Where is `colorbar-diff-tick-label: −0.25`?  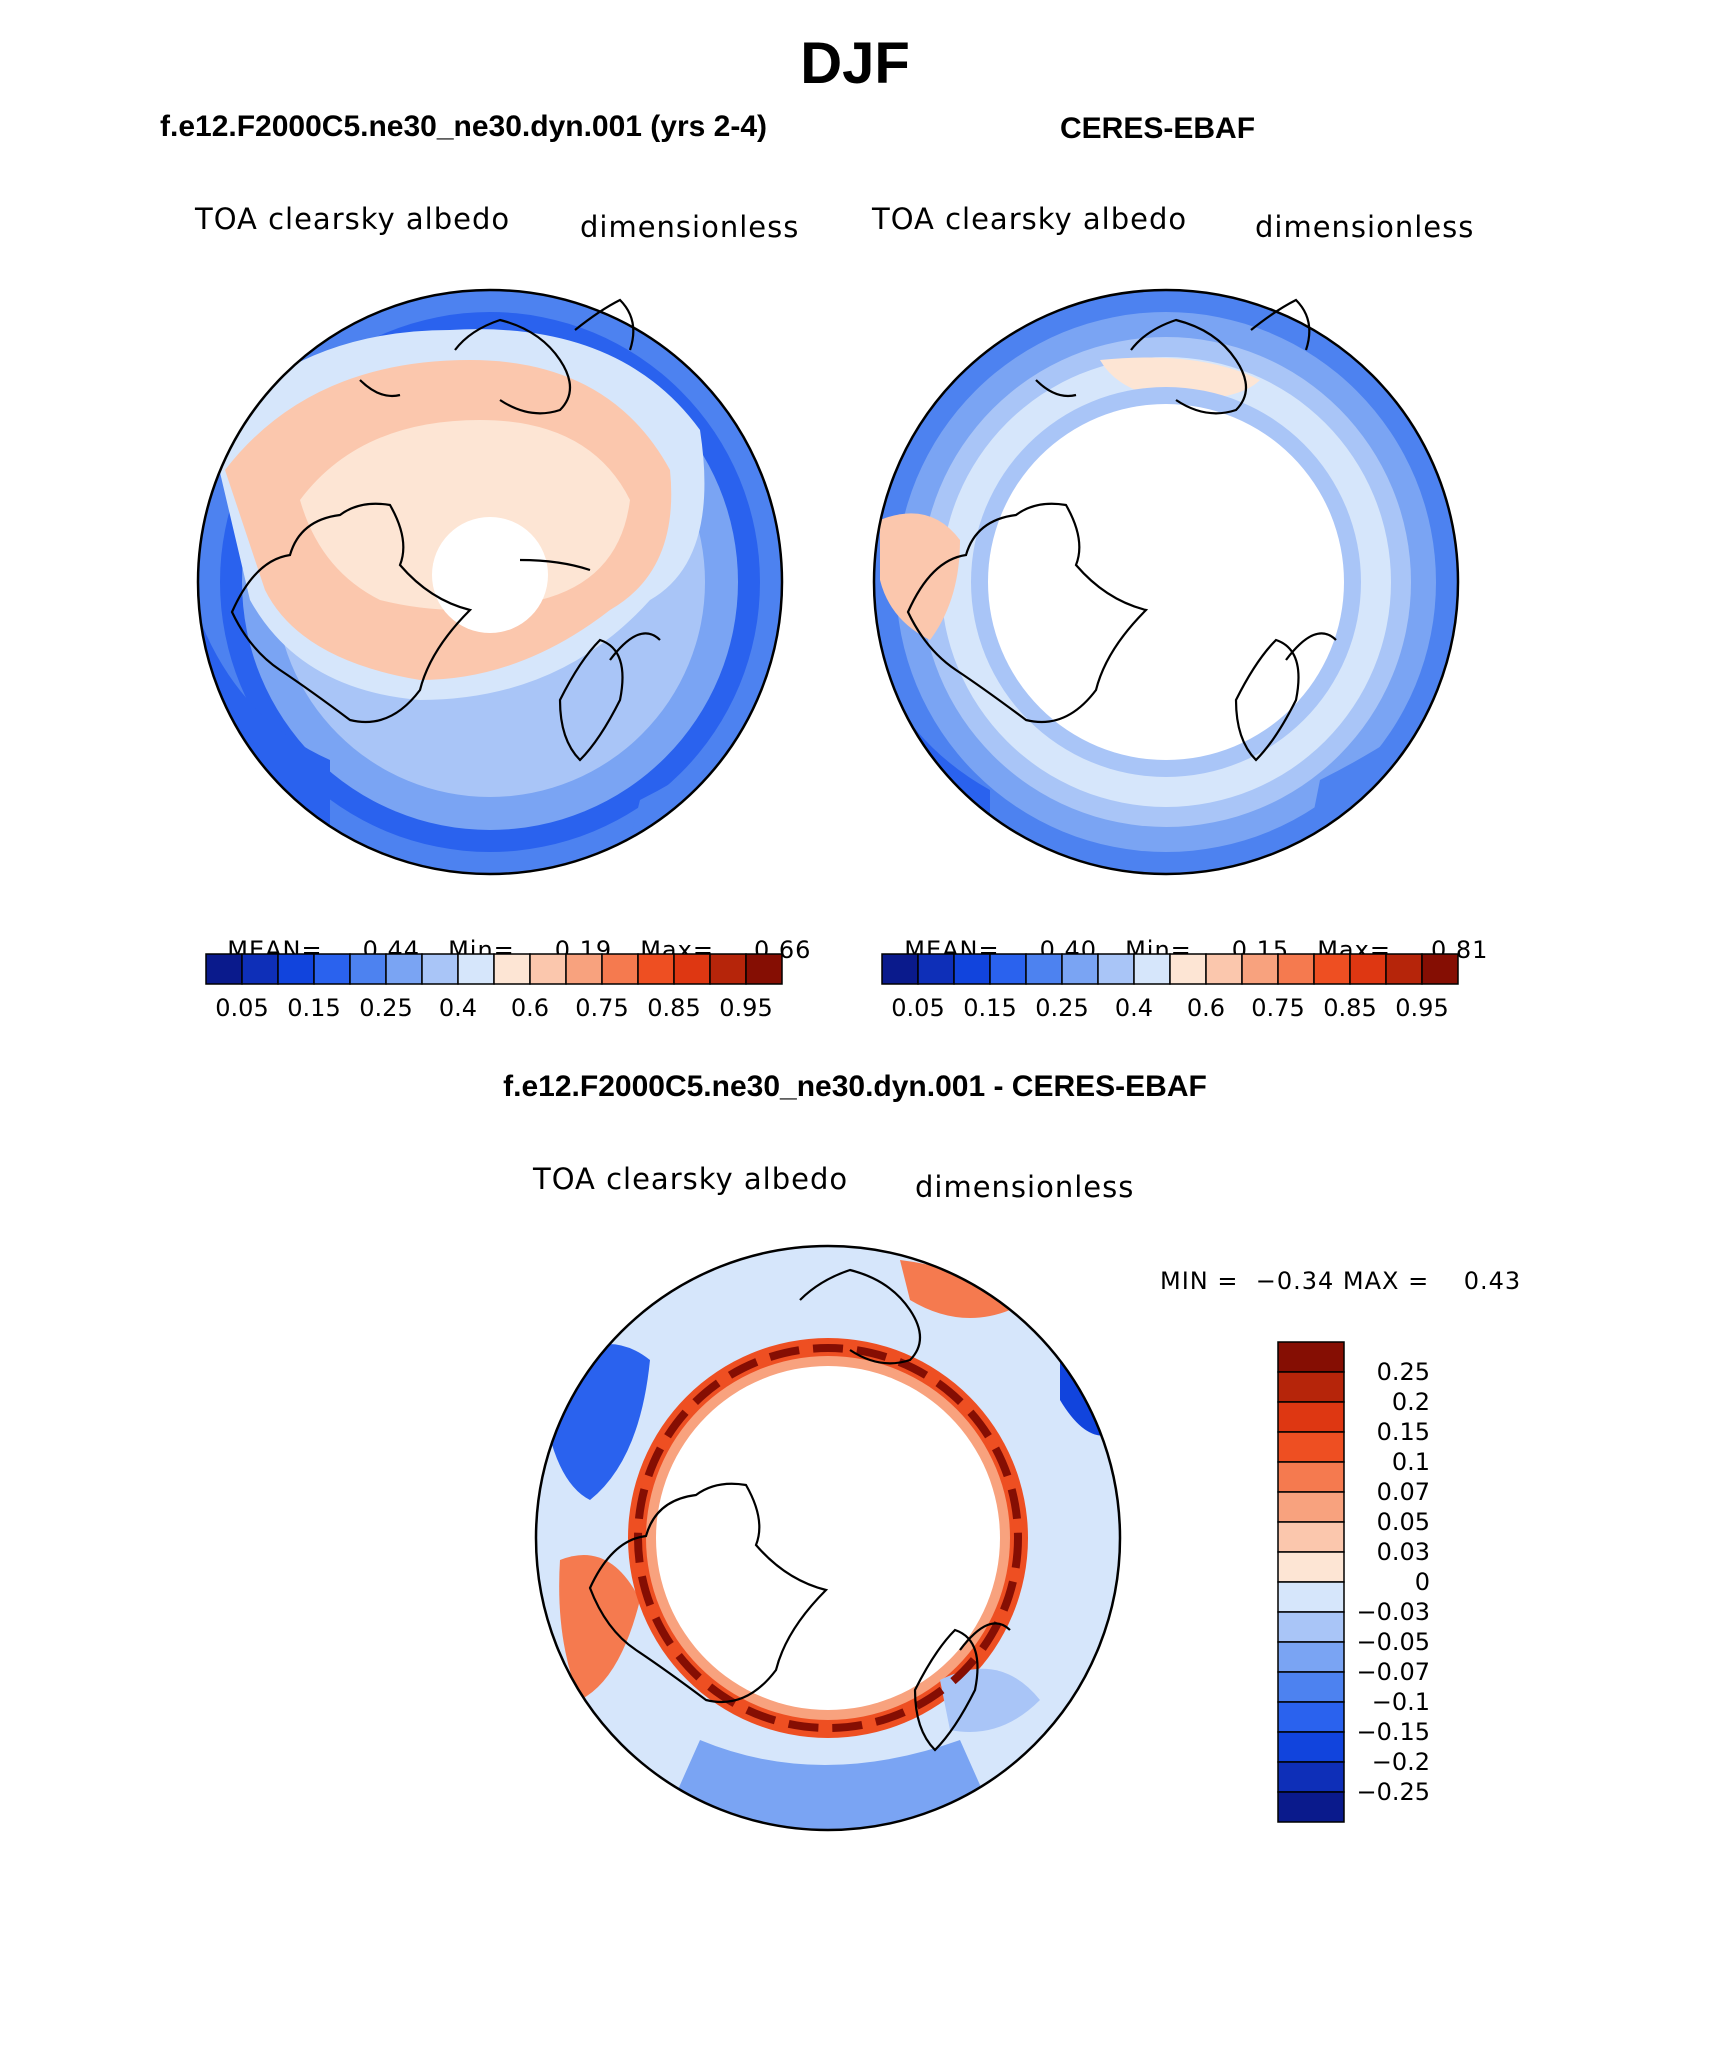 colorbar-diff-tick-label: −0.25 is located at coordinates (1393, 1792).